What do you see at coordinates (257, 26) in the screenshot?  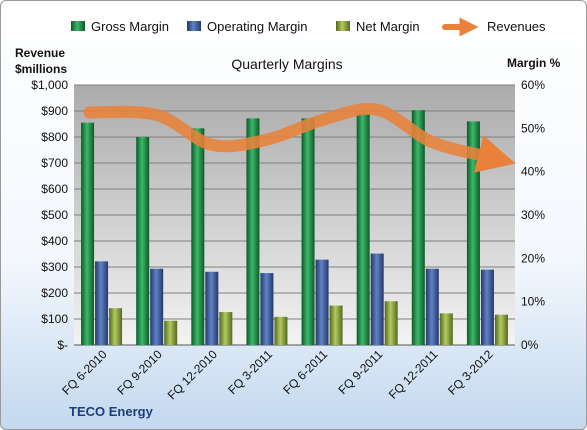 I see `legend-label-operating-margin: Operating Margin` at bounding box center [257, 26].